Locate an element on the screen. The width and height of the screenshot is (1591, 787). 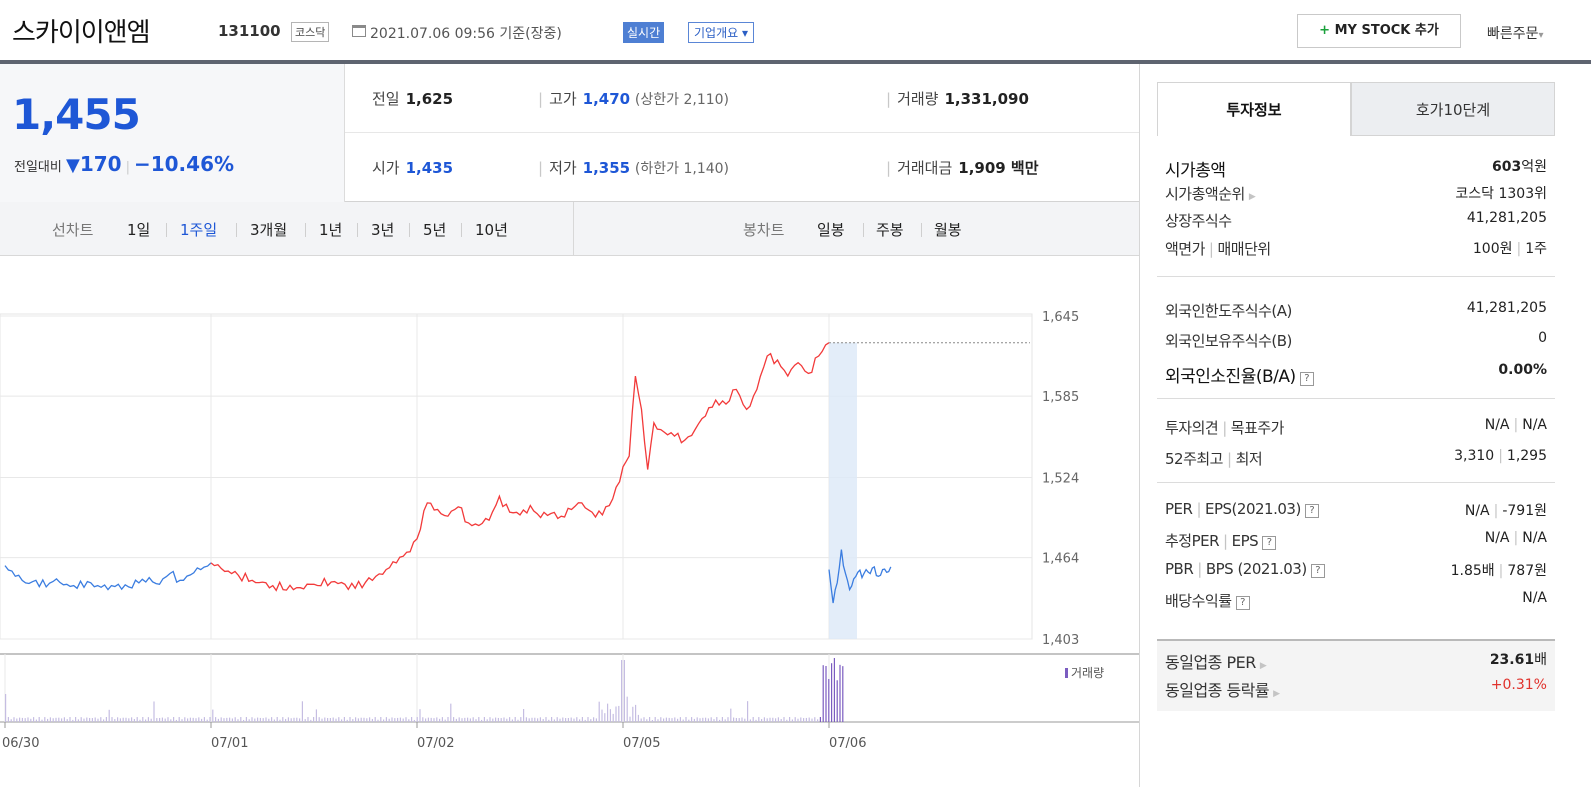
tab-1year: 1년 is located at coordinates (331, 230).